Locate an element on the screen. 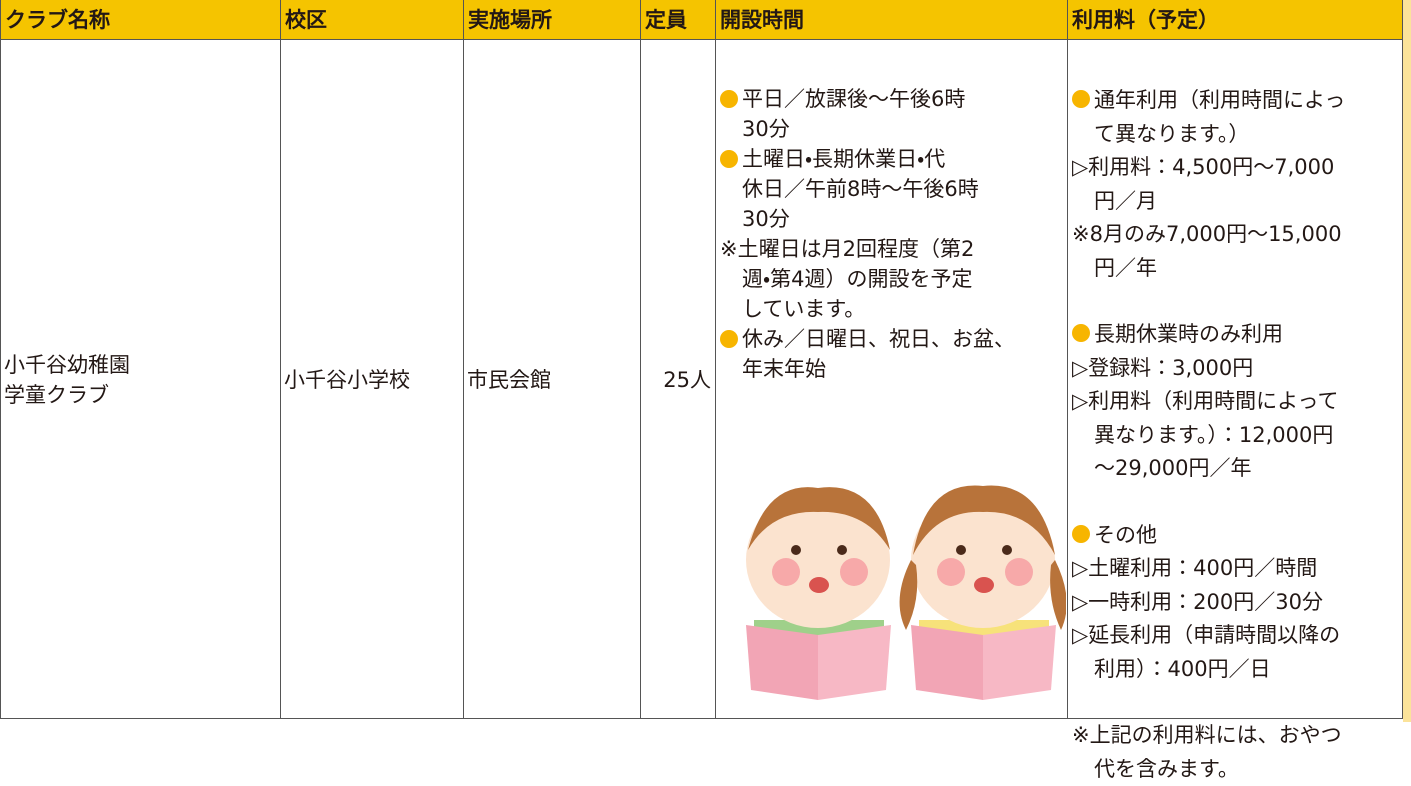  text-line: ※土曜日は月2回程度（第2 is located at coordinates (893, 249).